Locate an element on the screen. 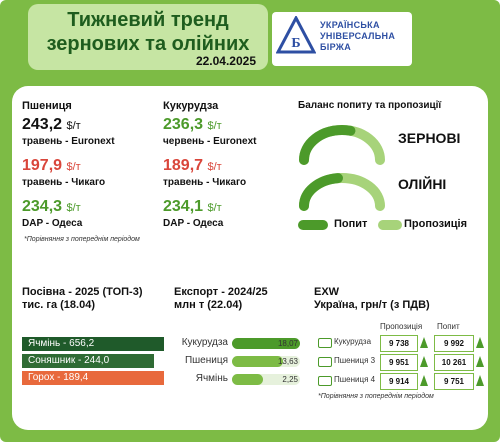  exchange-logo-text: УКРАЇНСЬКА УНІВЕРСАЛЬНА БІРЖА is located at coordinates (358, 36).